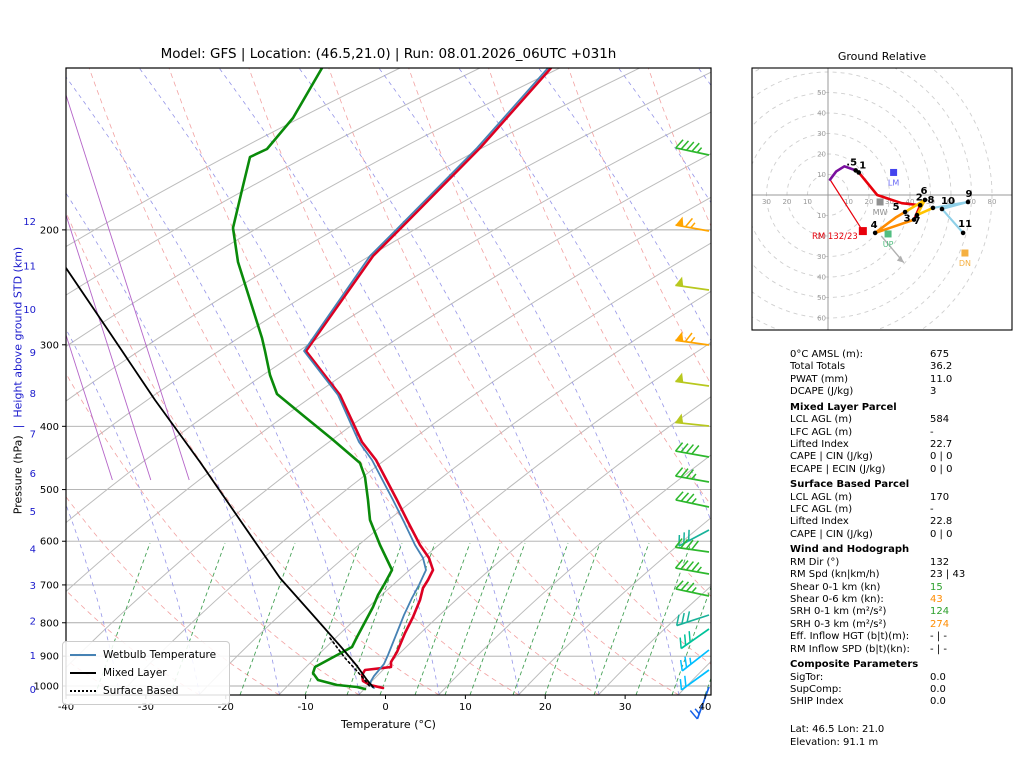  Describe the element at coordinates (33, 549) in the screenshot. I see `height-km-label: 4` at that location.